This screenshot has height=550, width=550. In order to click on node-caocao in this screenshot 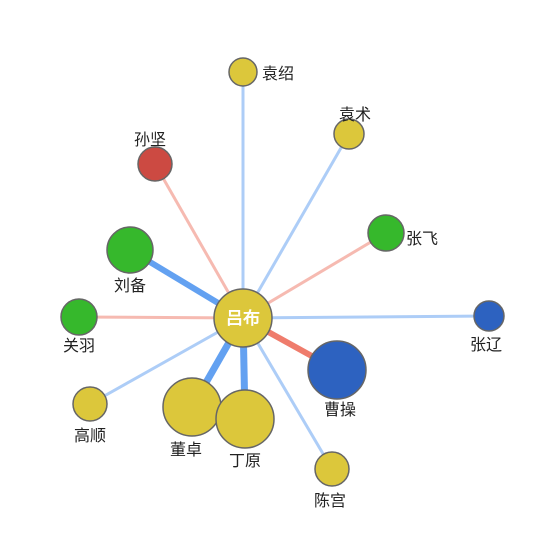, I will do `click(337, 370)`.